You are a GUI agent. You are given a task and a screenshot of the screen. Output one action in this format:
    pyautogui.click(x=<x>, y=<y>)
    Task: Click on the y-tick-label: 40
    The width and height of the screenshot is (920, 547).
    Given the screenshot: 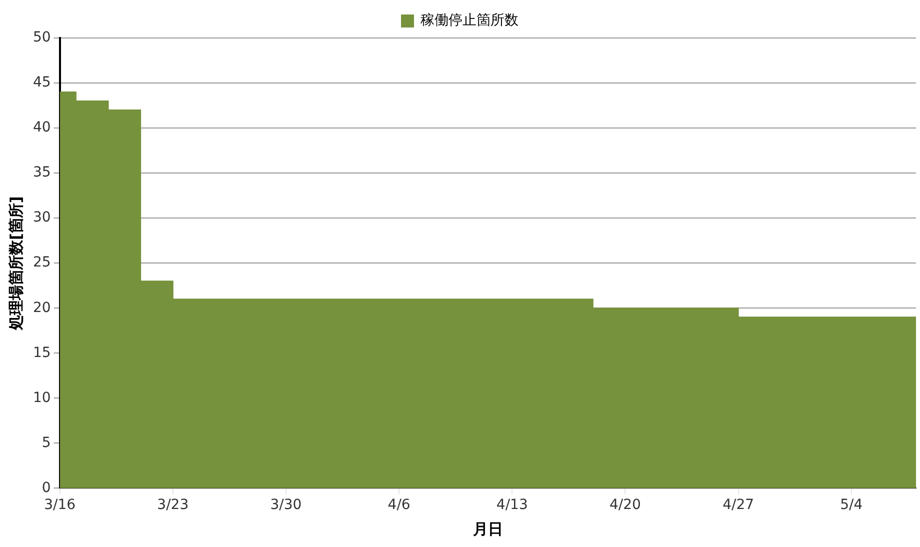 What is the action you would take?
    pyautogui.click(x=41, y=128)
    